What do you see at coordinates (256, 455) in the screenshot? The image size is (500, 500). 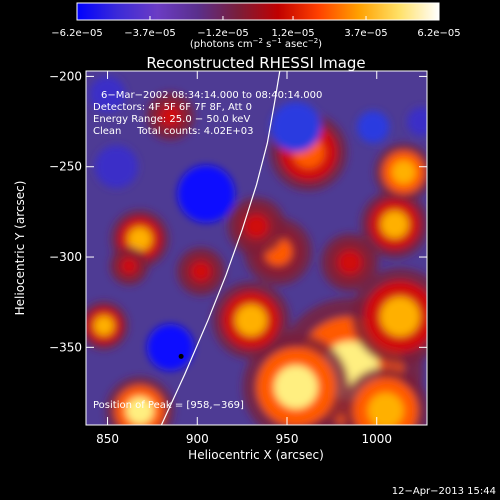 I see `x-axis-label: Heliocentric X (arcsec)` at bounding box center [256, 455].